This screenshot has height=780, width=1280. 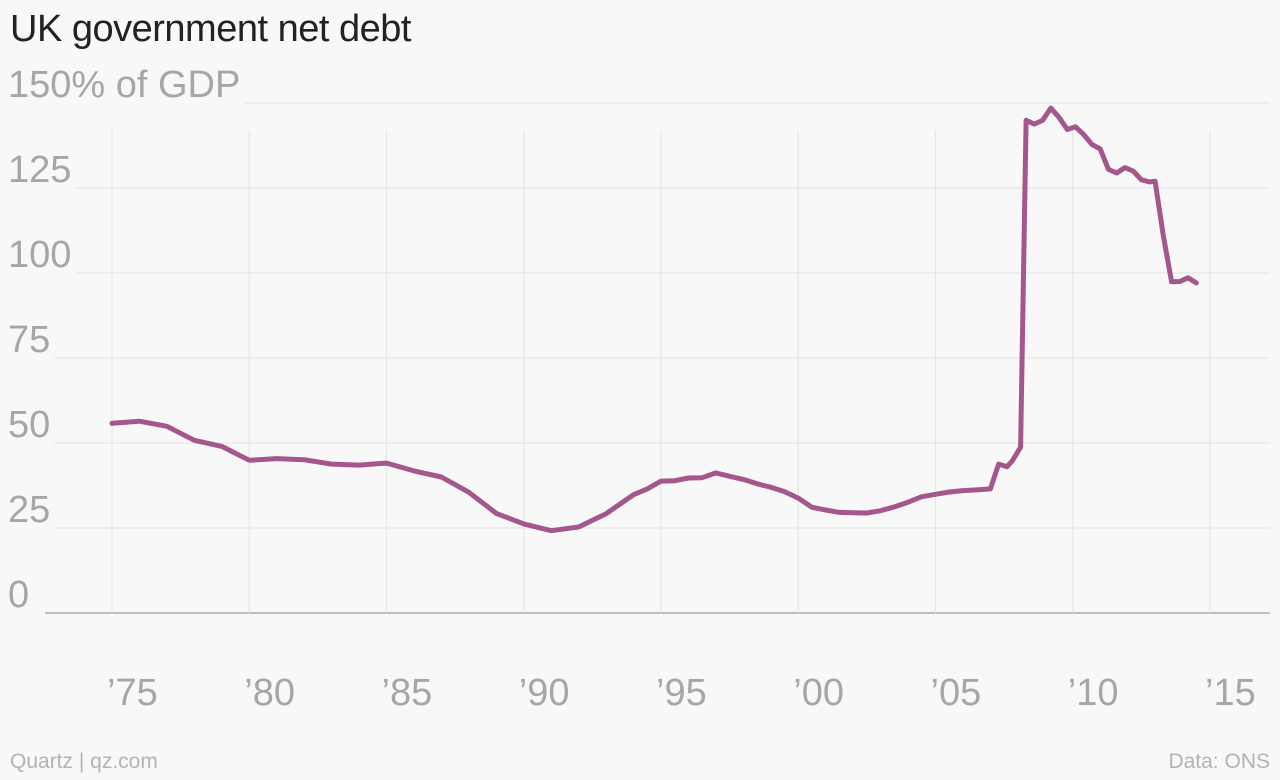 I want to click on y-tick-label: 100, so click(x=39, y=255).